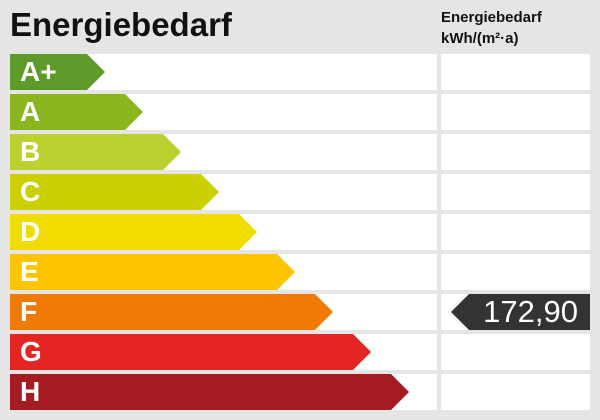  Describe the element at coordinates (491, 28) in the screenshot. I see `column-title: Energiebedarf kWh/(m²·a)` at that location.